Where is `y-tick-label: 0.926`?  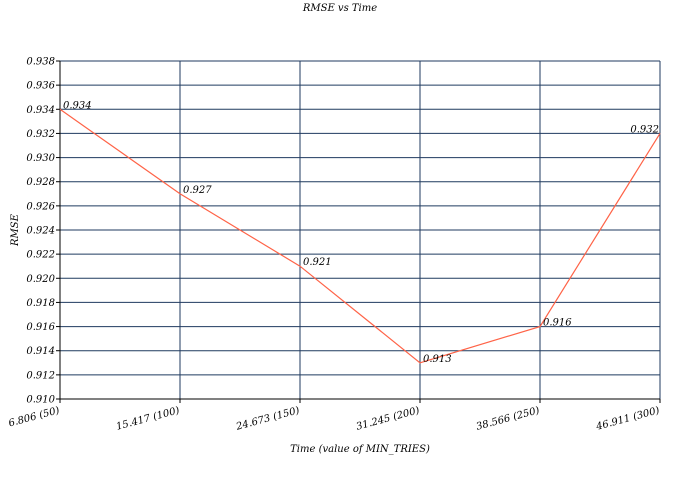
y-tick-label: 0.926 is located at coordinates (40, 206).